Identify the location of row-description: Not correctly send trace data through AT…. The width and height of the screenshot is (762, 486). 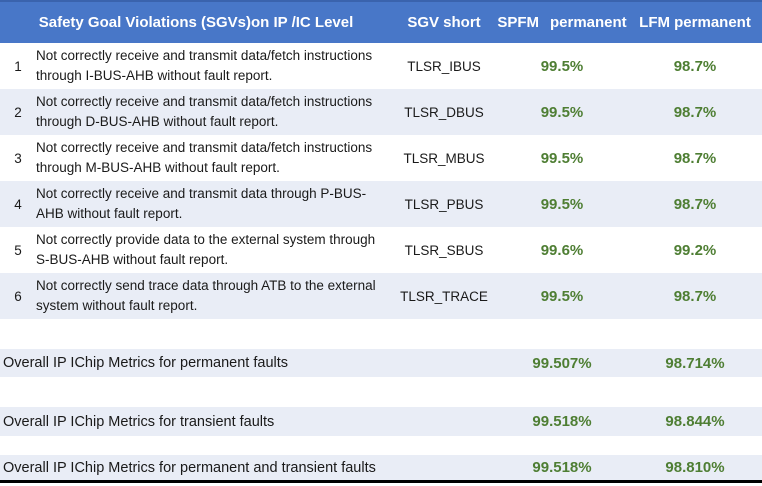
(206, 295).